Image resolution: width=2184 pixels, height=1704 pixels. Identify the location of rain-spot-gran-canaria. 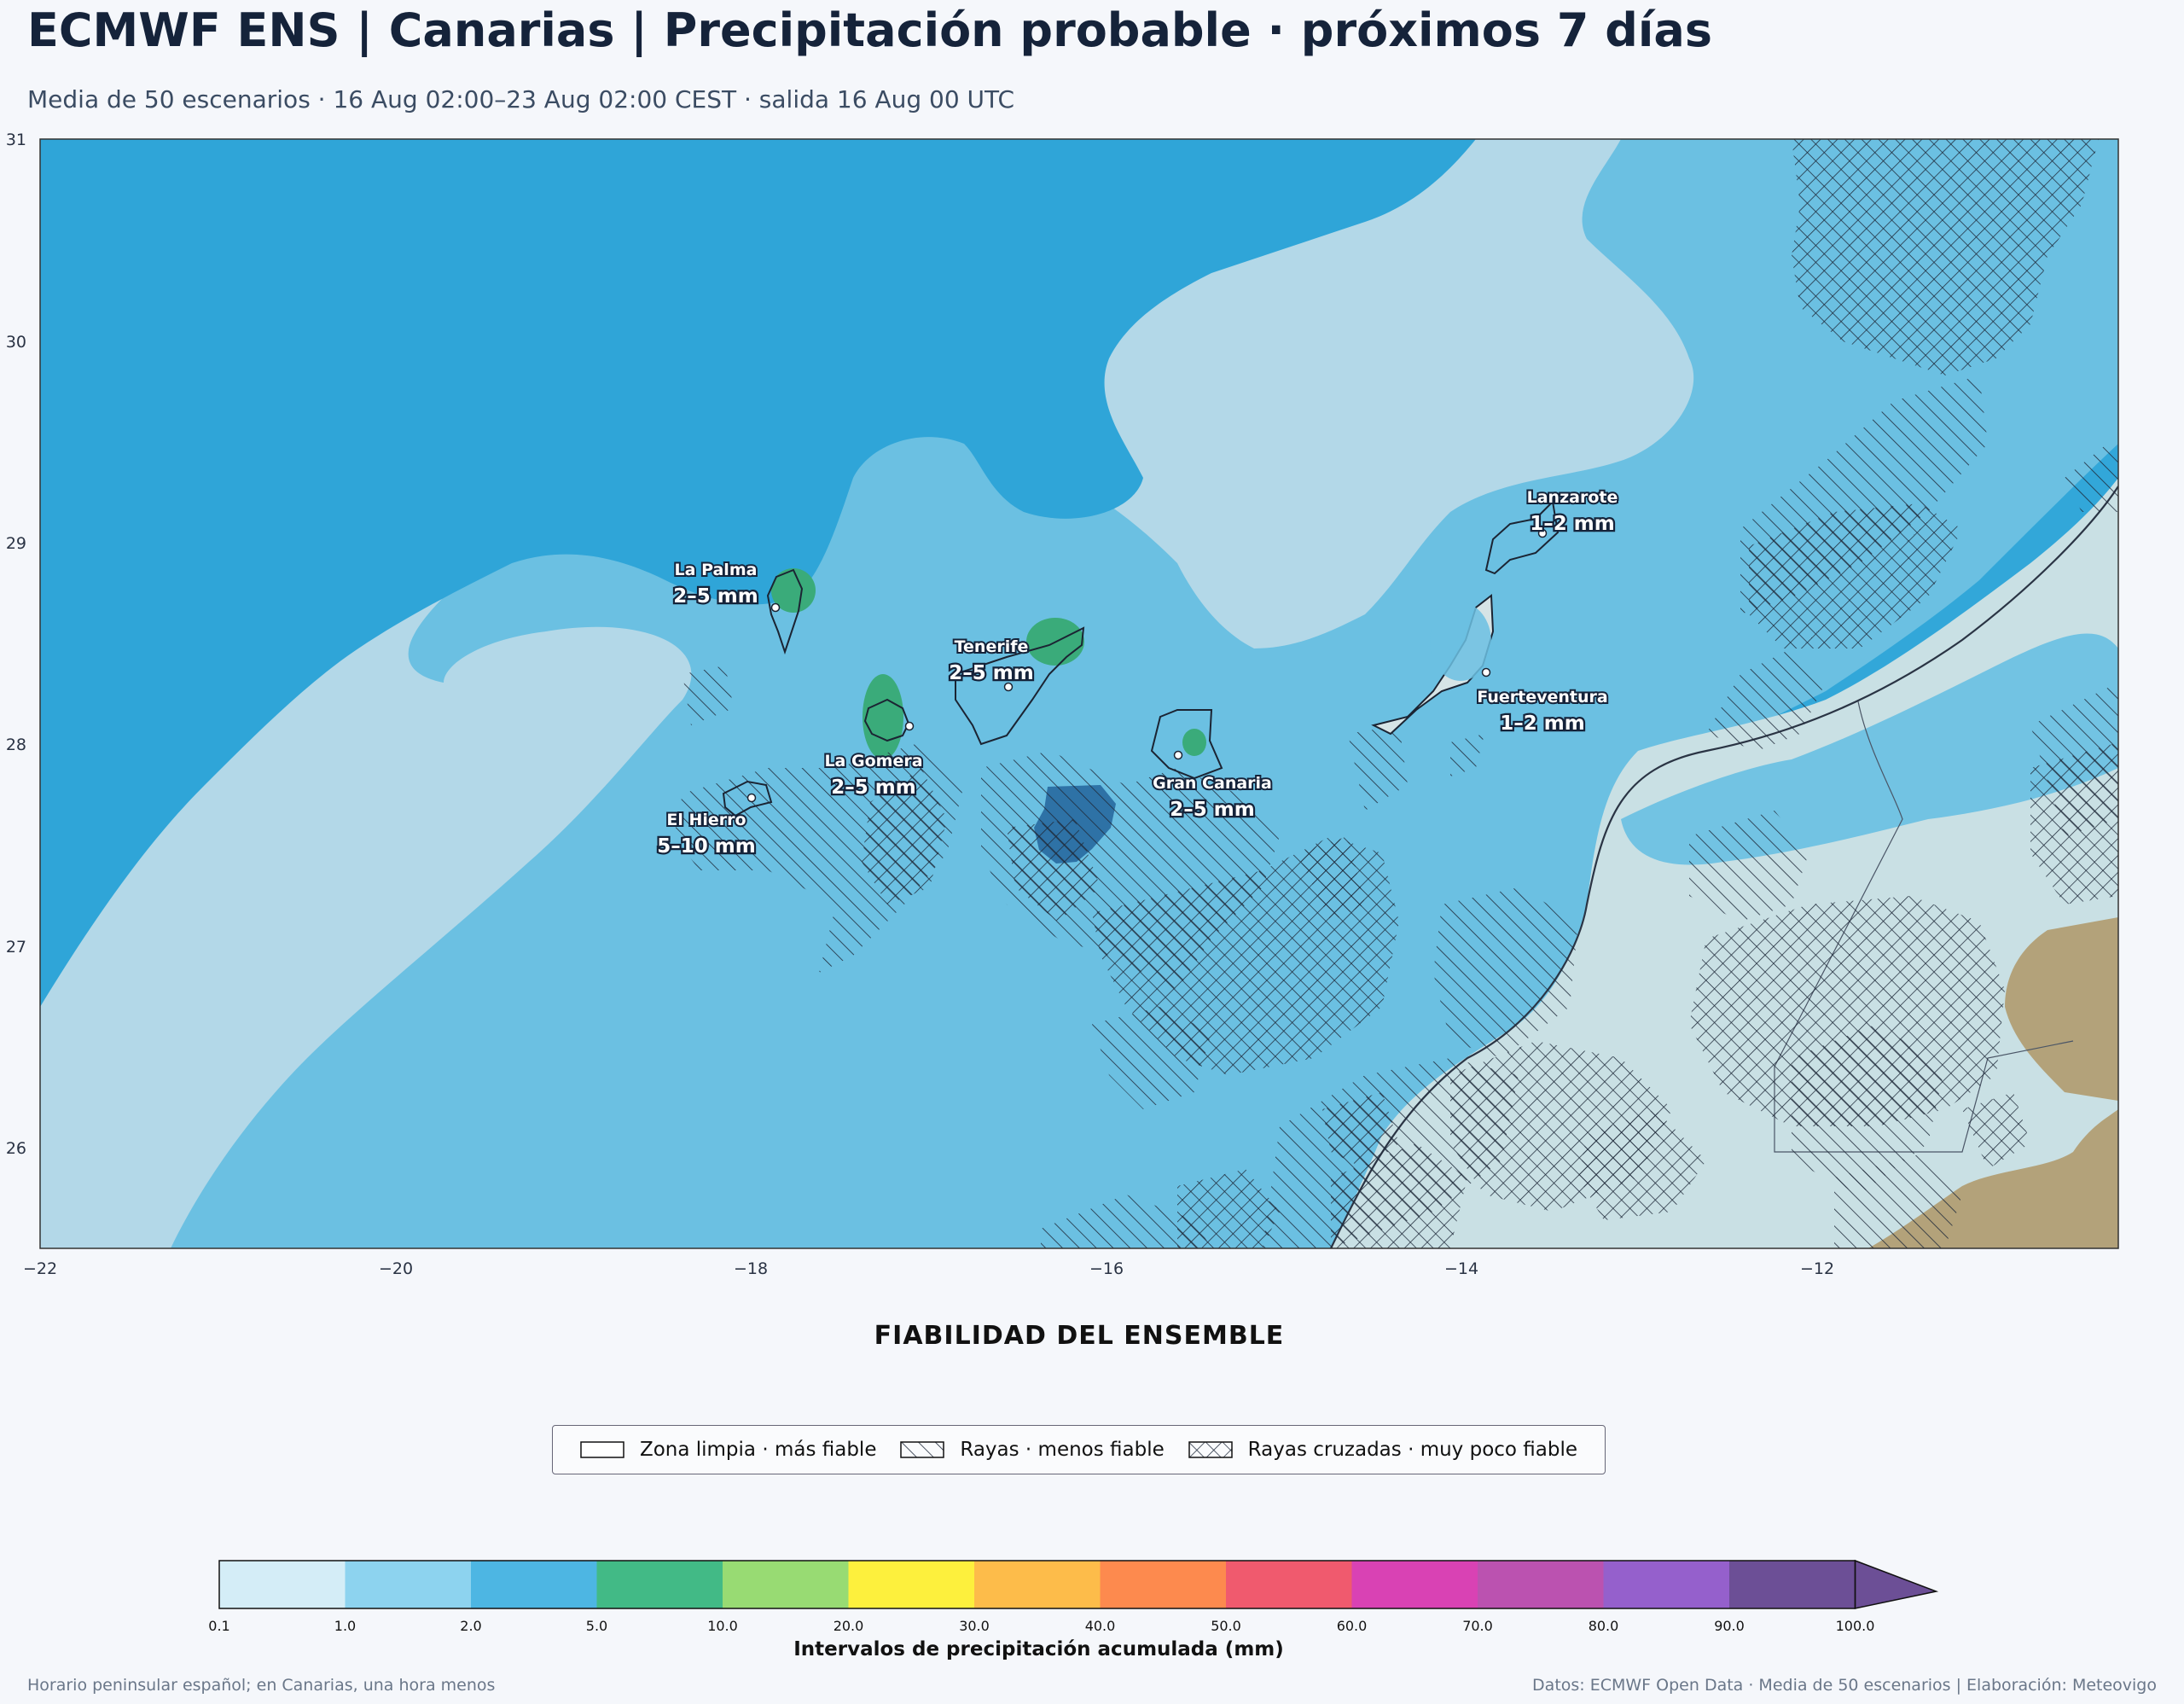
(1194, 742).